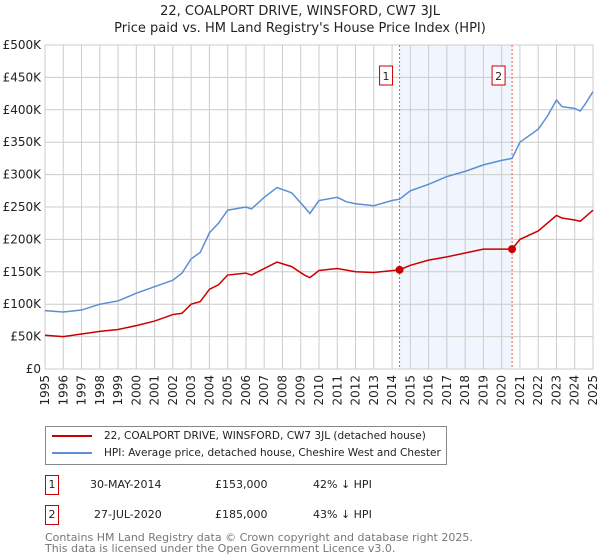 The width and height of the screenshot is (600, 560). Describe the element at coordinates (118, 390) in the screenshot. I see `x-tick-label: 1999` at that location.